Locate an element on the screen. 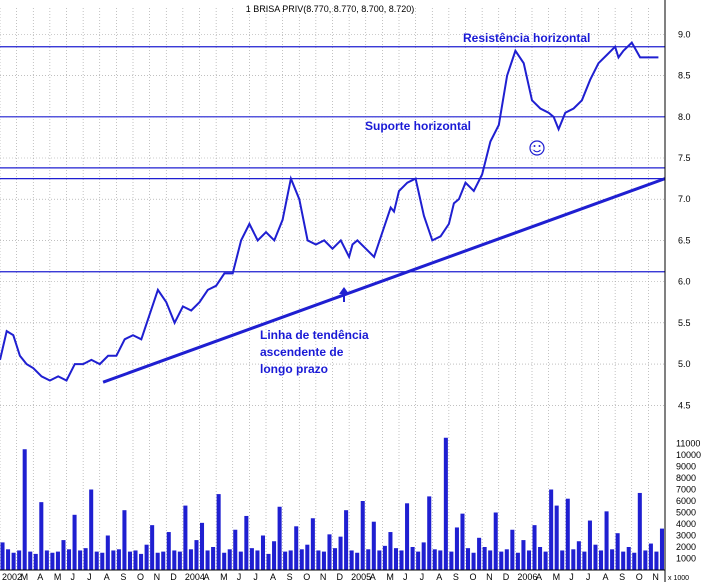 This screenshot has height=582, width=707. up-arrow-icon is located at coordinates (344, 294).